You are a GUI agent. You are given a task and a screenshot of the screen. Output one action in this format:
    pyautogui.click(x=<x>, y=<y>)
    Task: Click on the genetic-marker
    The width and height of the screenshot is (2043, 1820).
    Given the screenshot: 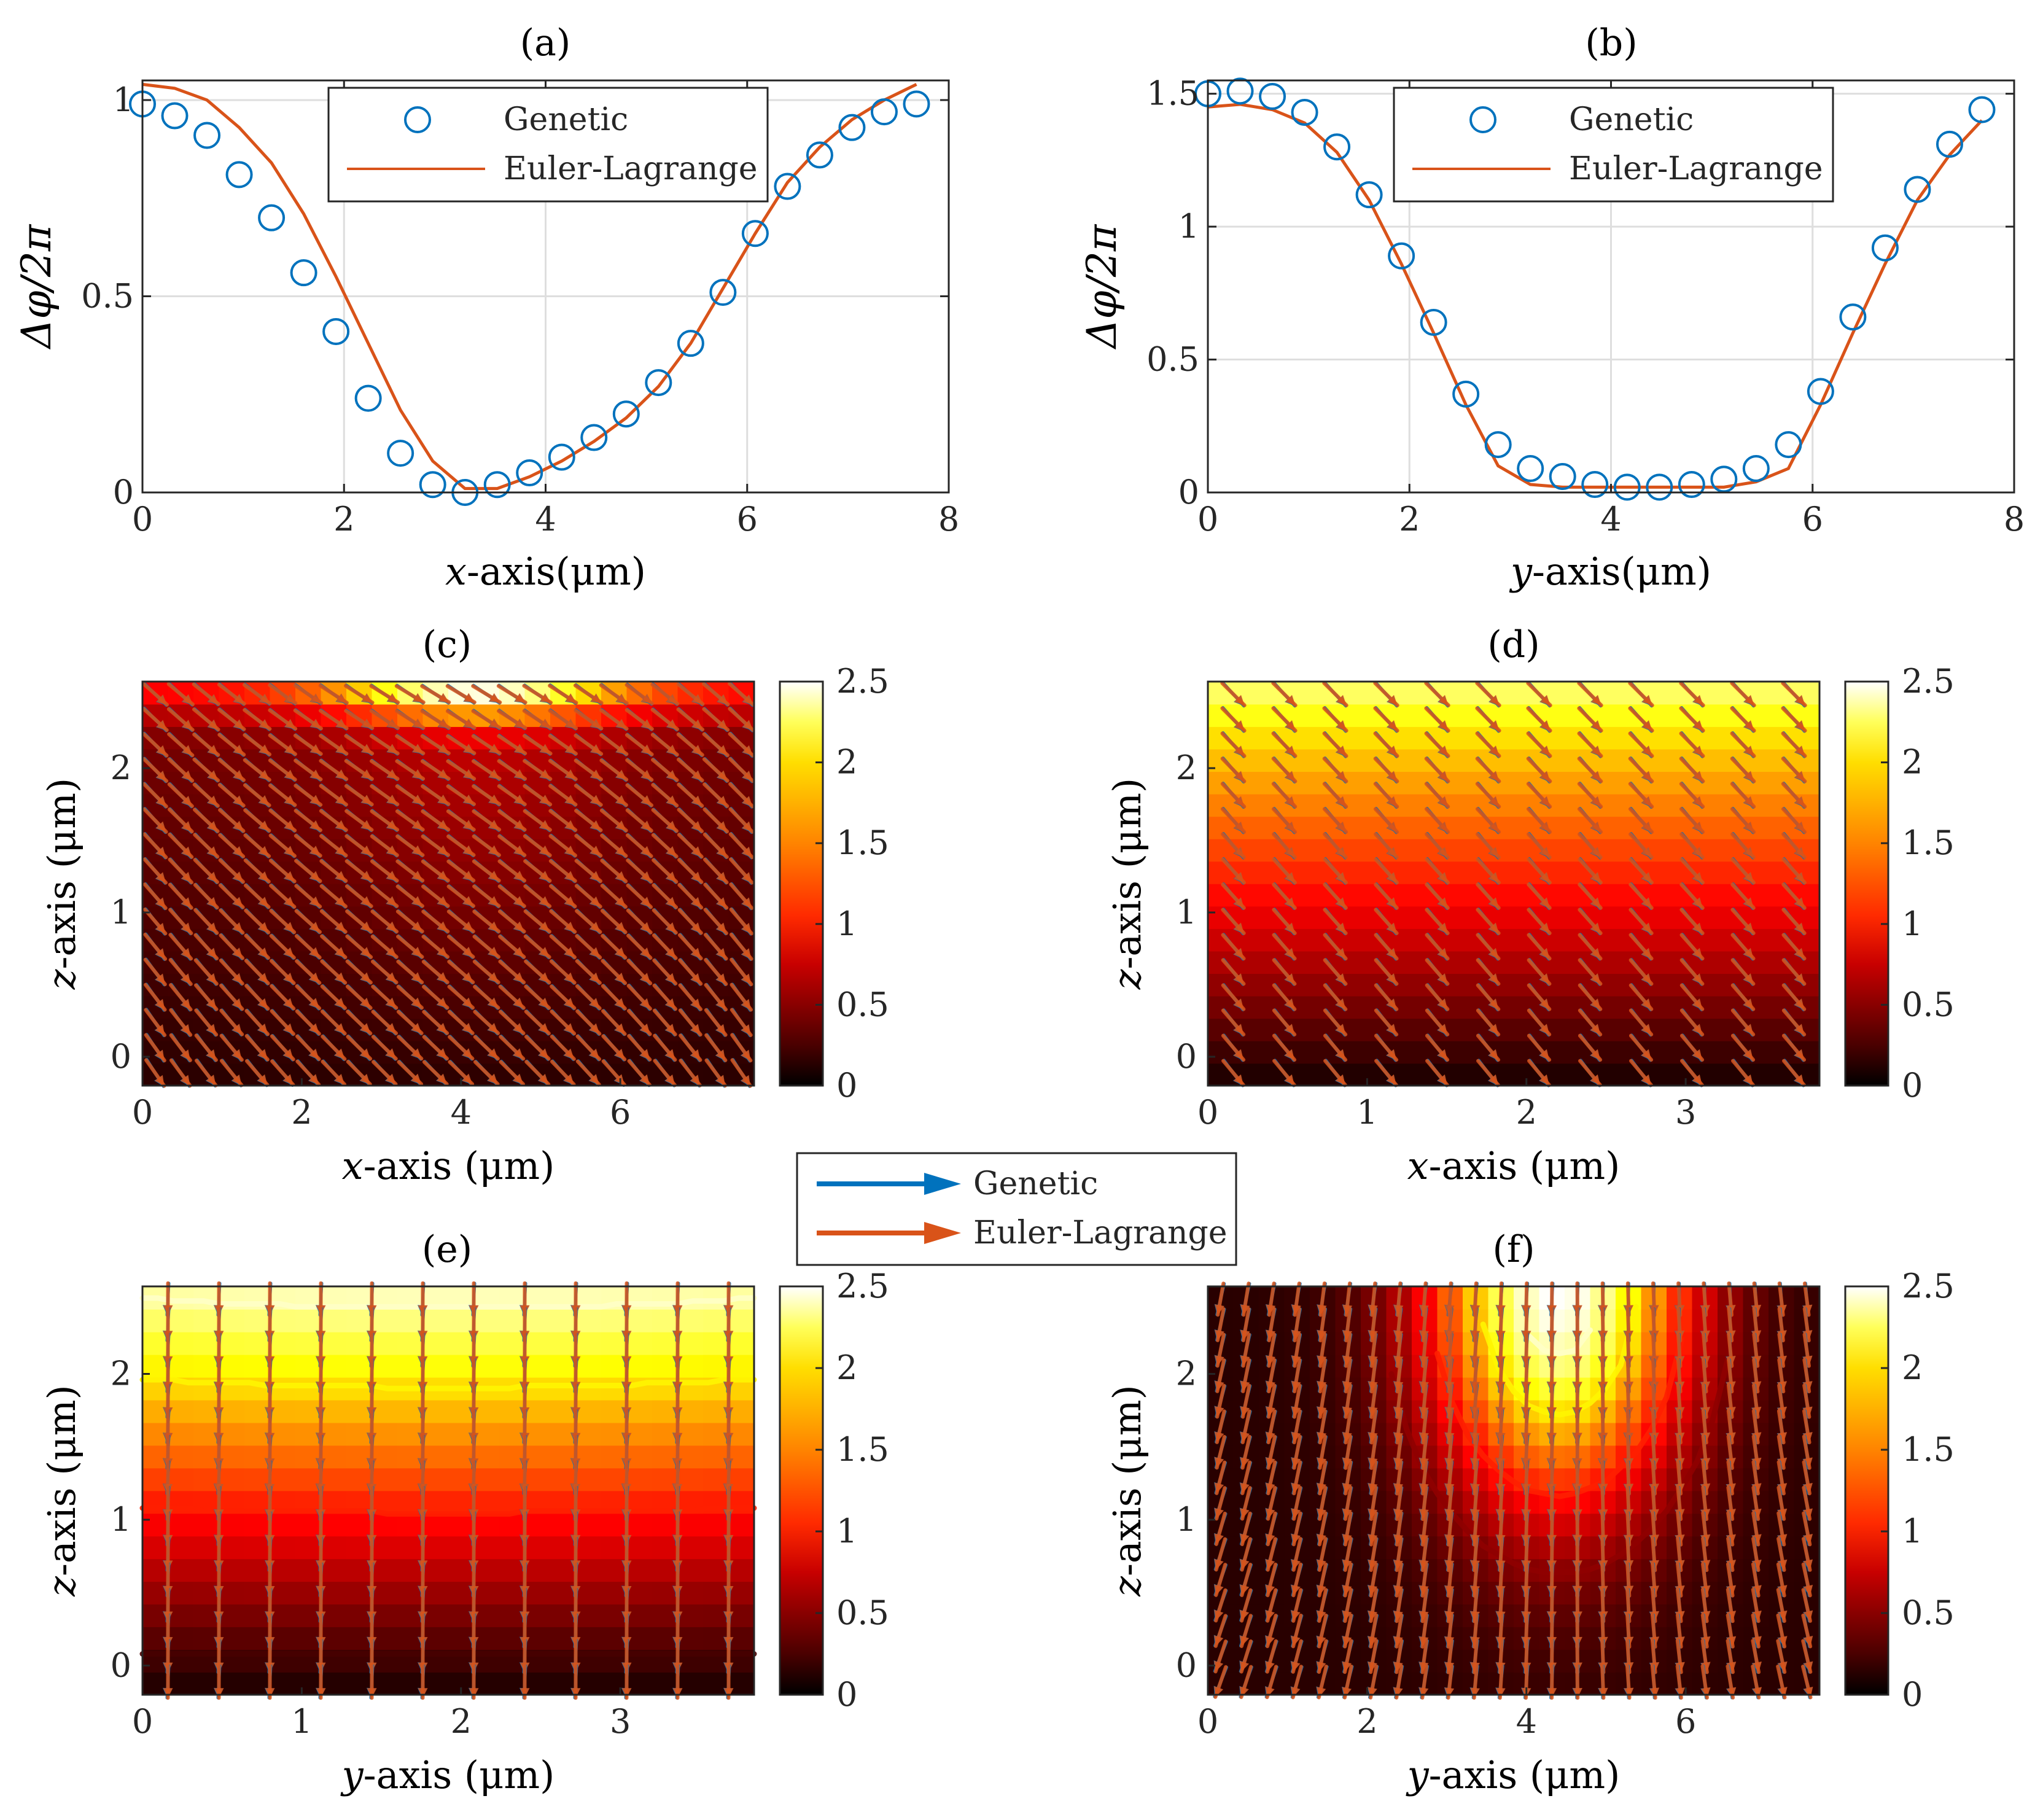 What is the action you would take?
    pyautogui.click(x=1433, y=322)
    